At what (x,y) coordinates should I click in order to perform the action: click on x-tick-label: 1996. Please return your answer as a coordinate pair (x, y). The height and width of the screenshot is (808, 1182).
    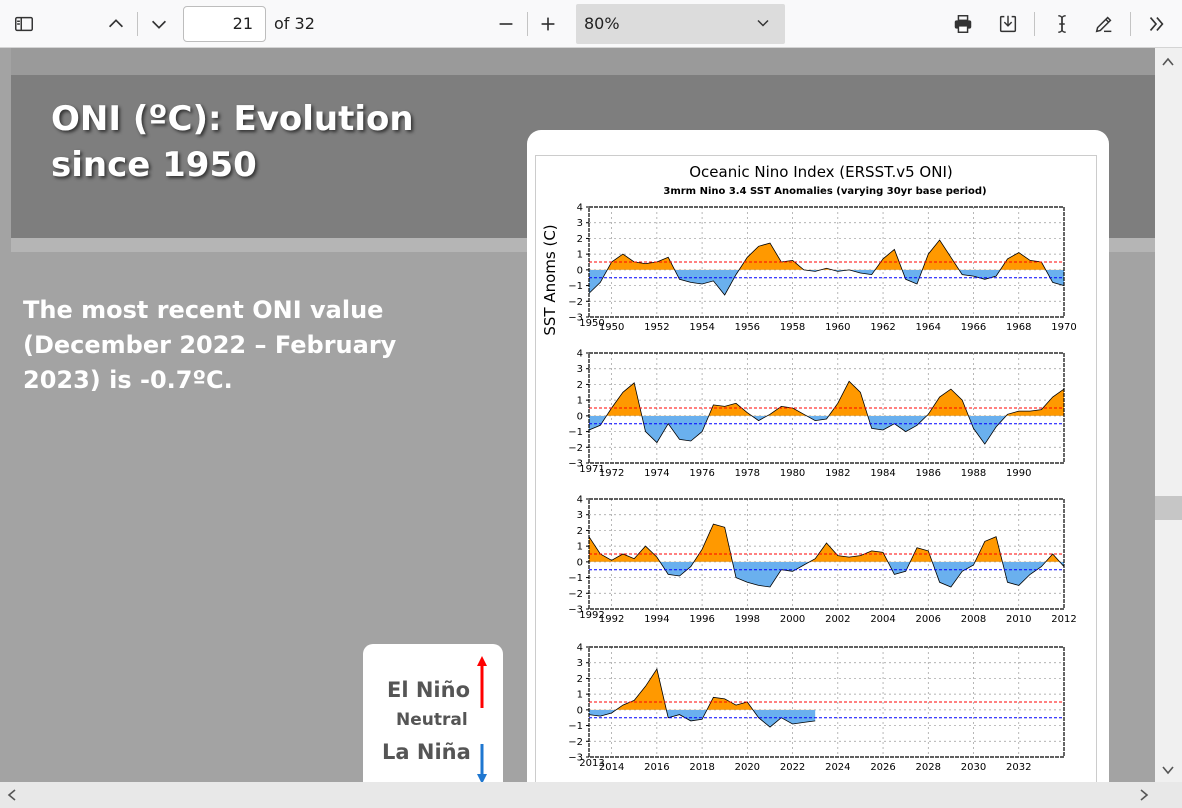
    Looking at the image, I should click on (701, 619).